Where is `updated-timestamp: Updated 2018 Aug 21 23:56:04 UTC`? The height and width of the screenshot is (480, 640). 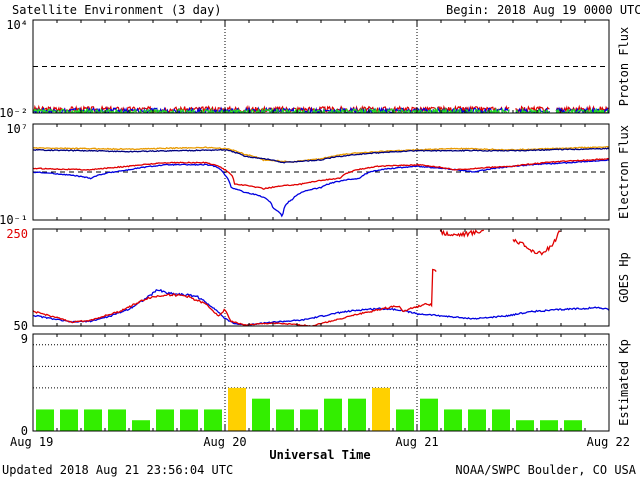
updated-timestamp: Updated 2018 Aug 21 23:56:04 UTC is located at coordinates (117, 470).